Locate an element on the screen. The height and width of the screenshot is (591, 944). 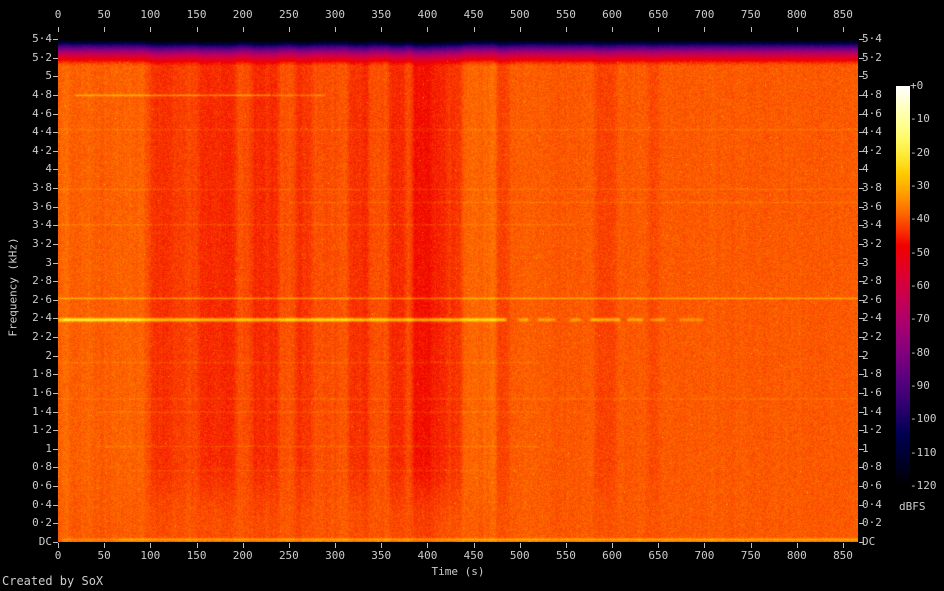
freq-tick-label-left: 1 is located at coordinates (48, 448).